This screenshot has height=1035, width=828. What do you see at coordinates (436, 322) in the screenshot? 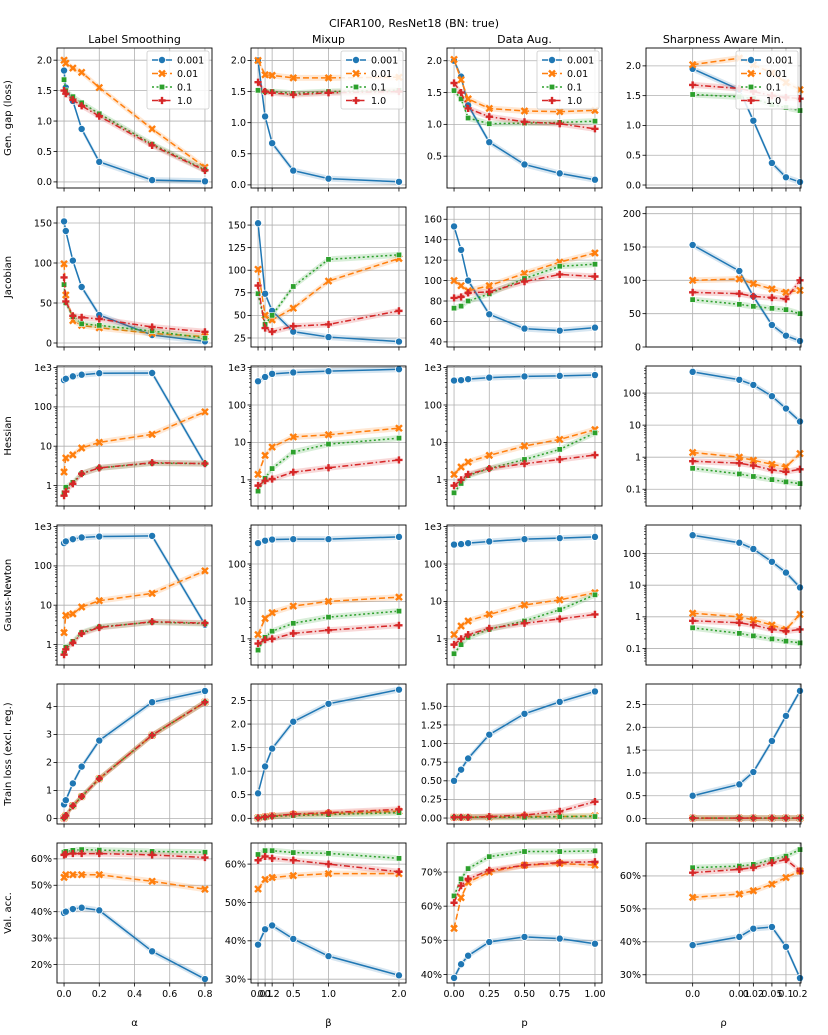
I see `y-tick-label: 60` at bounding box center [436, 322].